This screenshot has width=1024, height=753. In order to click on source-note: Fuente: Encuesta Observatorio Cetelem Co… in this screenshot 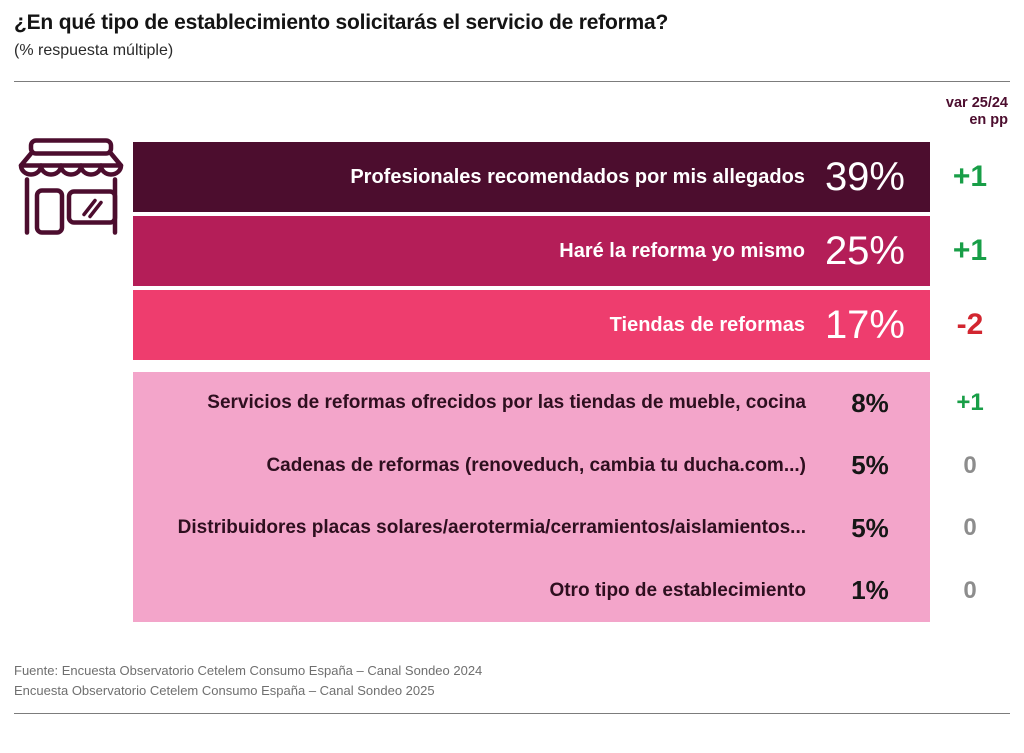, I will do `click(248, 681)`.